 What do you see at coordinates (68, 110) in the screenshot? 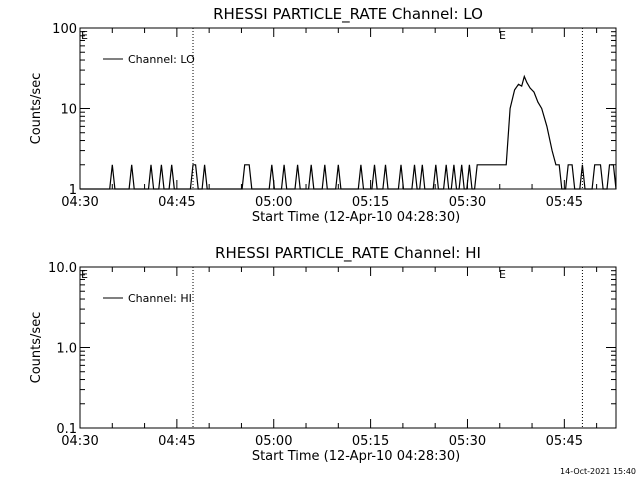
I see `y-tick-label: 10` at bounding box center [68, 110].